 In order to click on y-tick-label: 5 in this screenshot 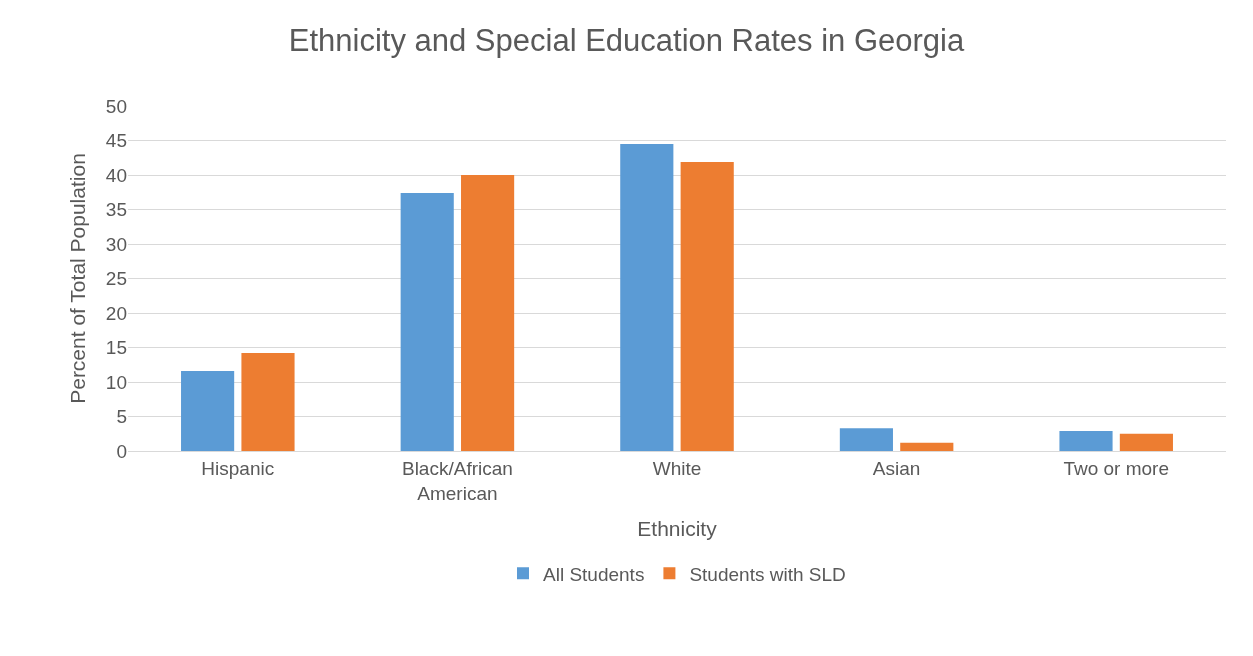, I will do `click(121, 417)`.